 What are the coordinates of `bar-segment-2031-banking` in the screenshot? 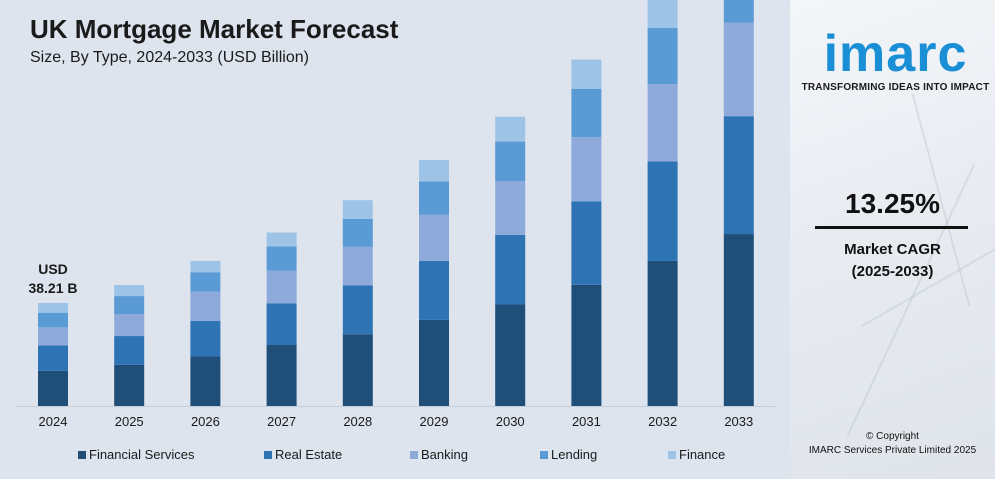 It's located at (586, 169).